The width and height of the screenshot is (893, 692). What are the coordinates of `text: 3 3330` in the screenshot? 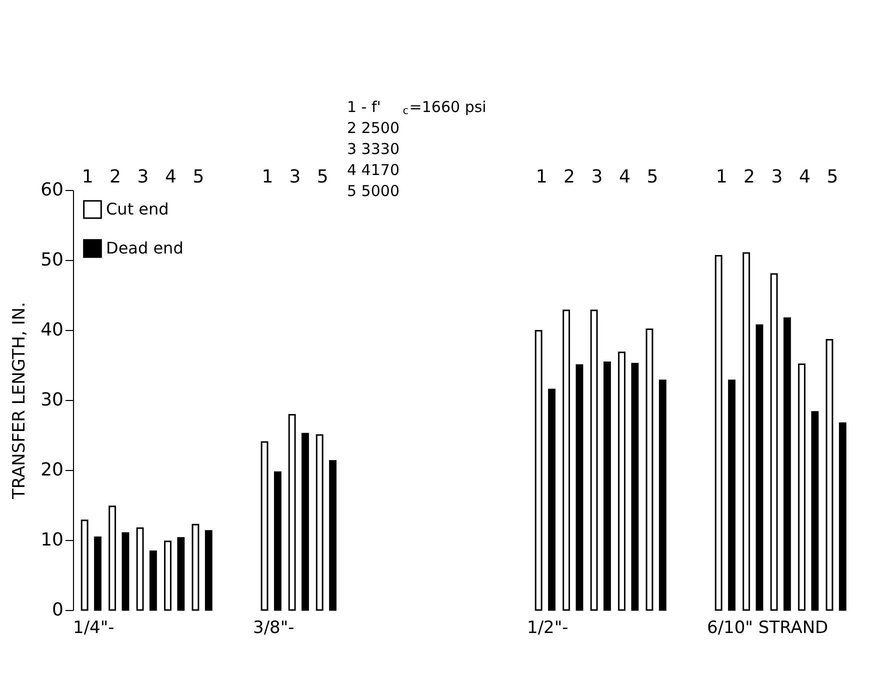 It's located at (373, 149).